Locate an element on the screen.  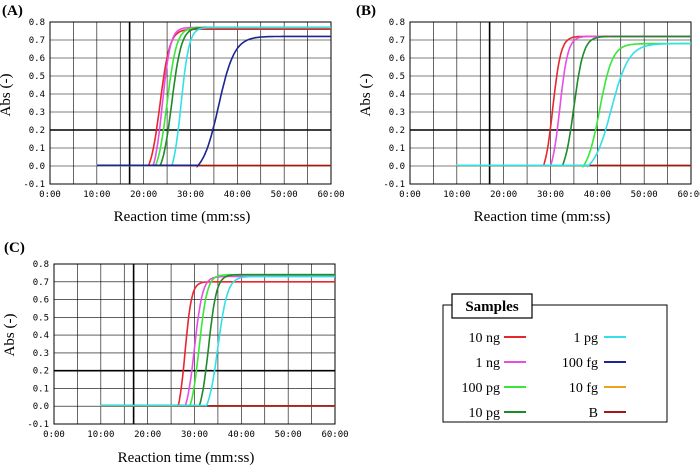
legend-label: 10 ng is located at coordinates (485, 338).